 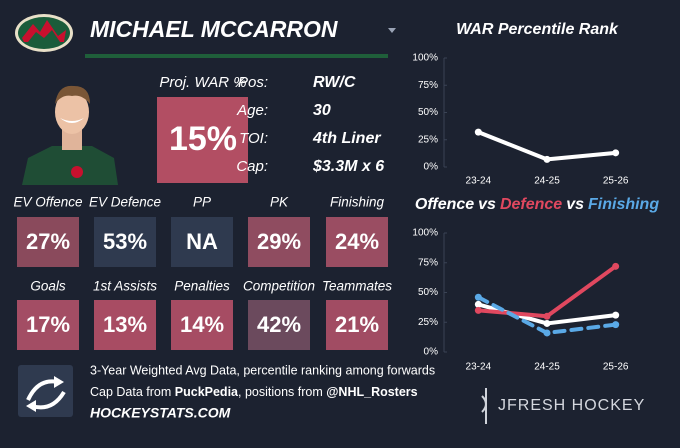 What do you see at coordinates (444, 204) in the screenshot?
I see `legend-entry: Offence` at bounding box center [444, 204].